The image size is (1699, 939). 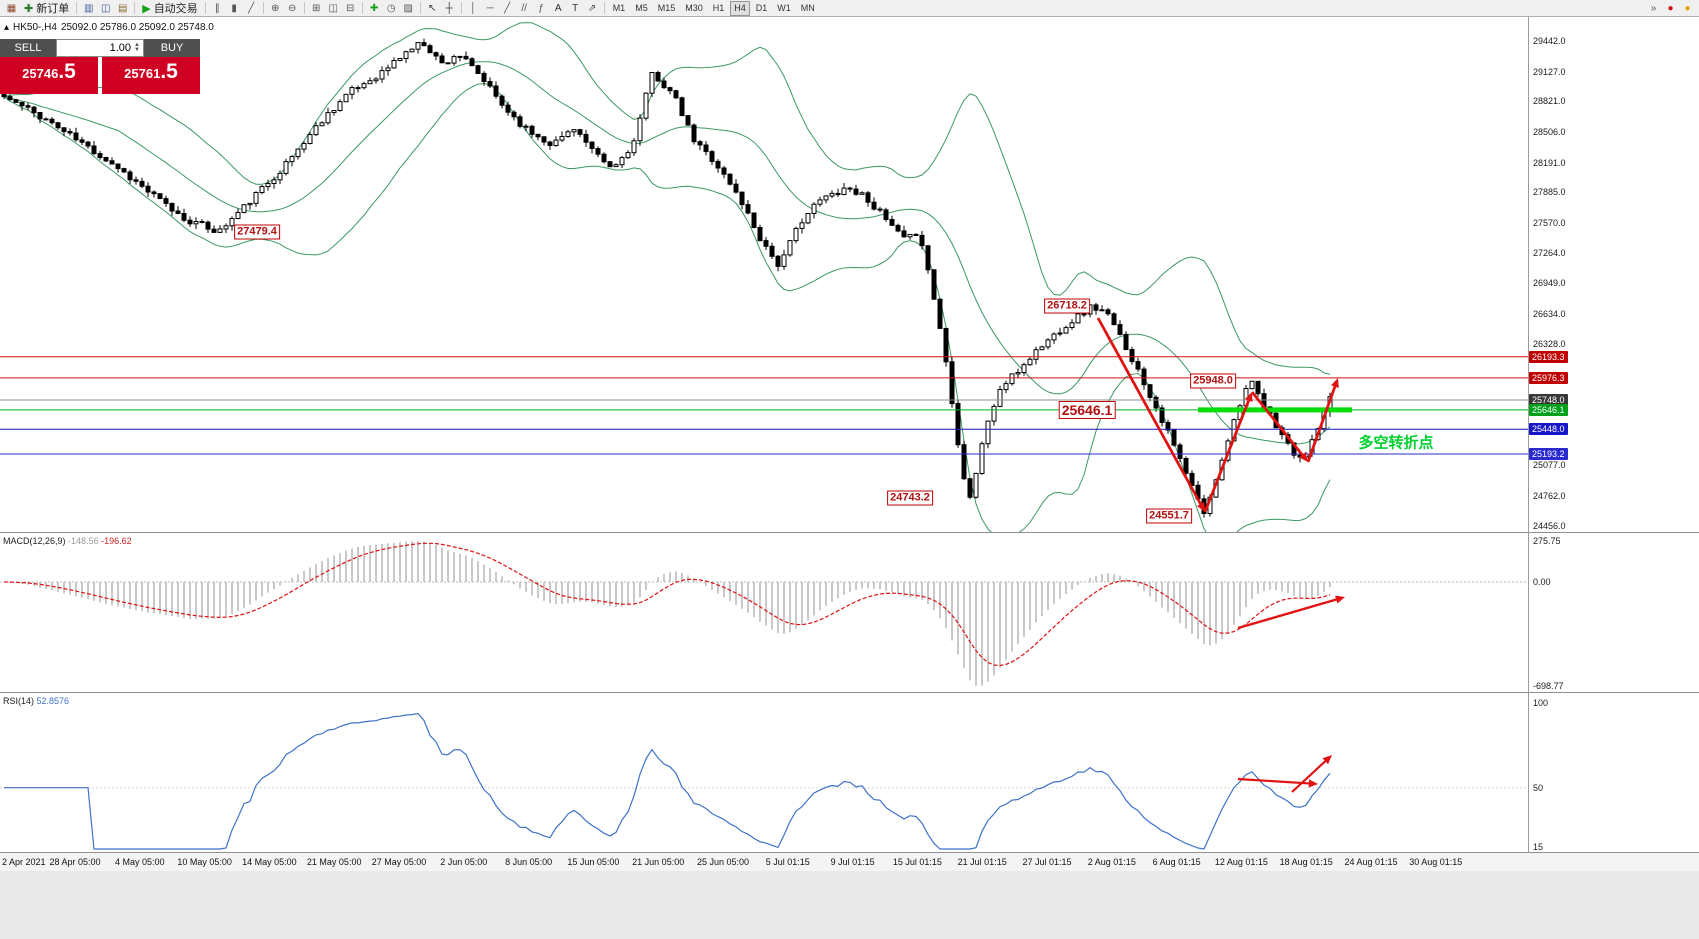 What do you see at coordinates (29, 8) in the screenshot?
I see `new-order-button: ✚` at bounding box center [29, 8].